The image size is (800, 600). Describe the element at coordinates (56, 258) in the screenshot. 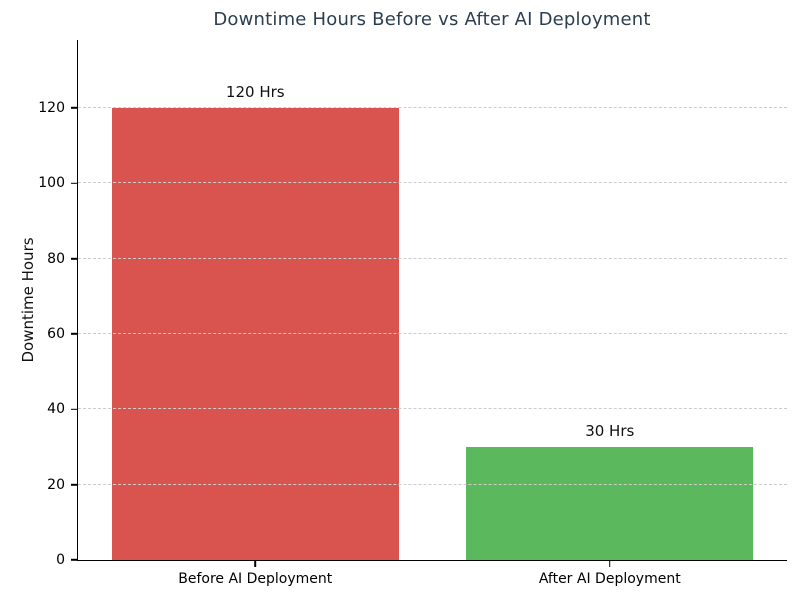

I see `y-tick-label: 80` at that location.